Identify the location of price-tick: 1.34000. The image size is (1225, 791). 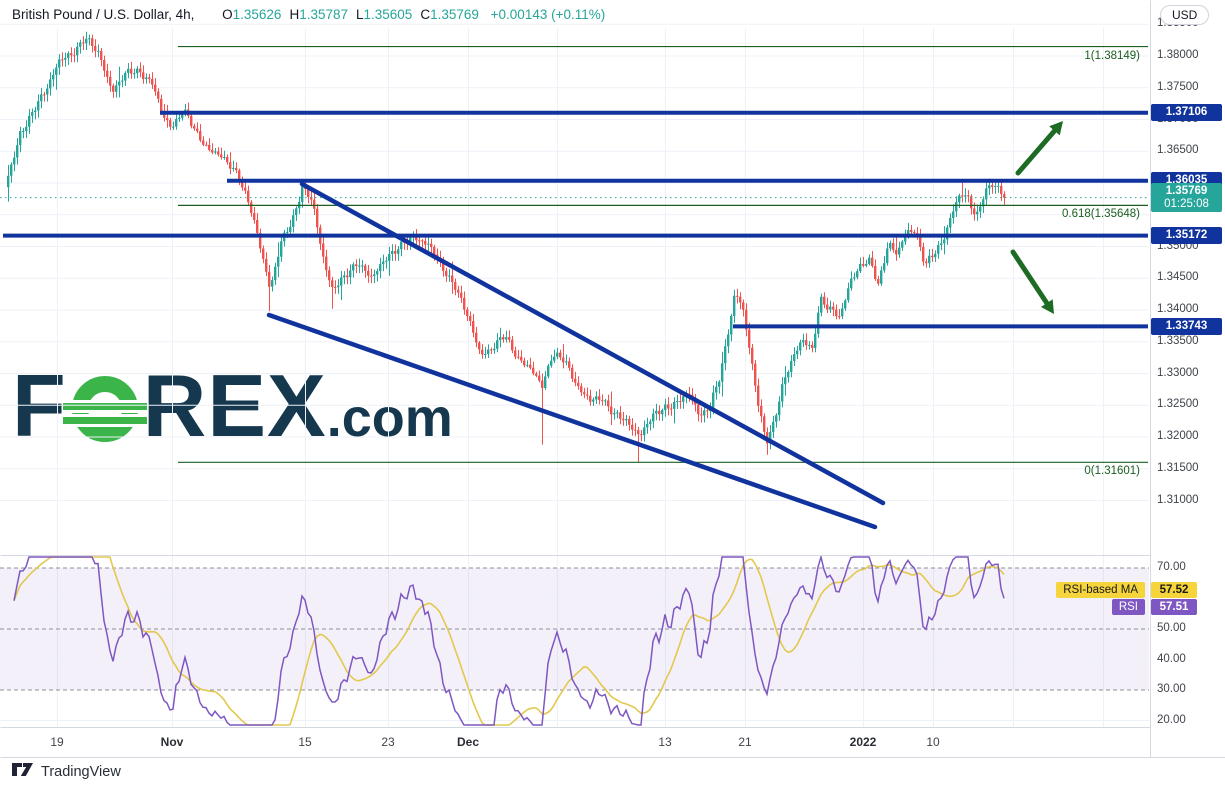
(1178, 309).